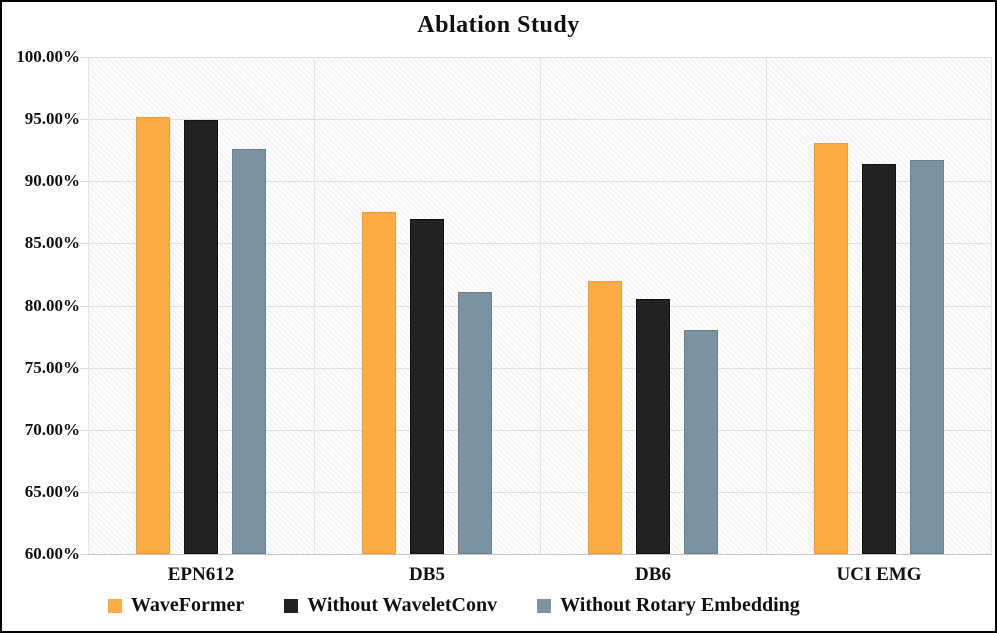  What do you see at coordinates (52, 243) in the screenshot?
I see `y-axis-label: 85.00%` at bounding box center [52, 243].